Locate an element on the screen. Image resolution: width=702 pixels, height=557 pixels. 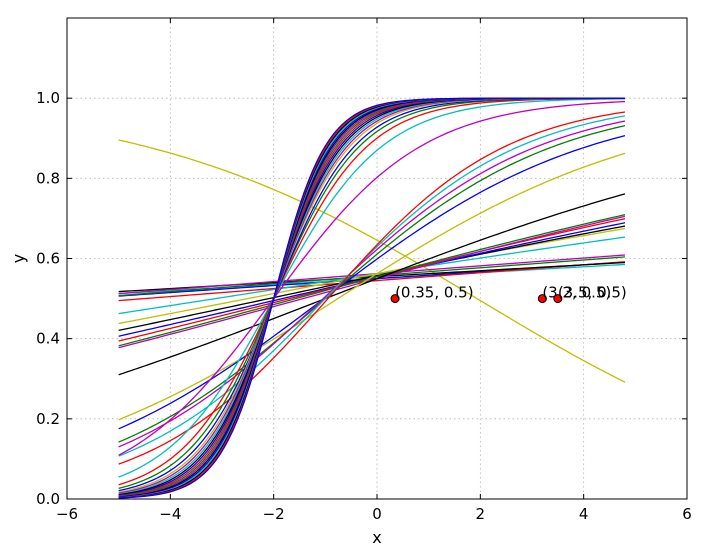
x-tick-label: −4 is located at coordinates (170, 514).